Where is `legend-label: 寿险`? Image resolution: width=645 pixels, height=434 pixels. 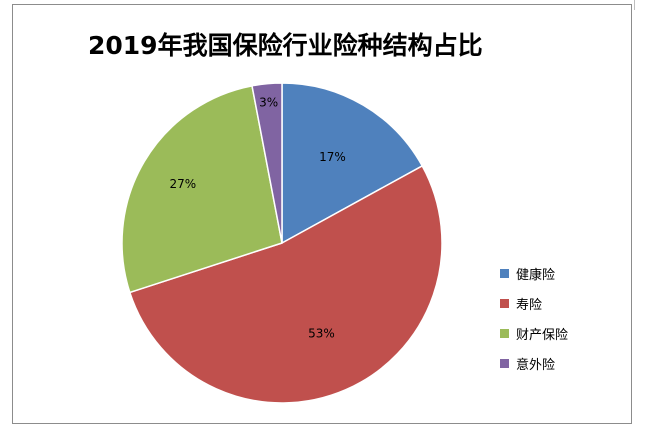 legend-label: 寿险 is located at coordinates (529, 305).